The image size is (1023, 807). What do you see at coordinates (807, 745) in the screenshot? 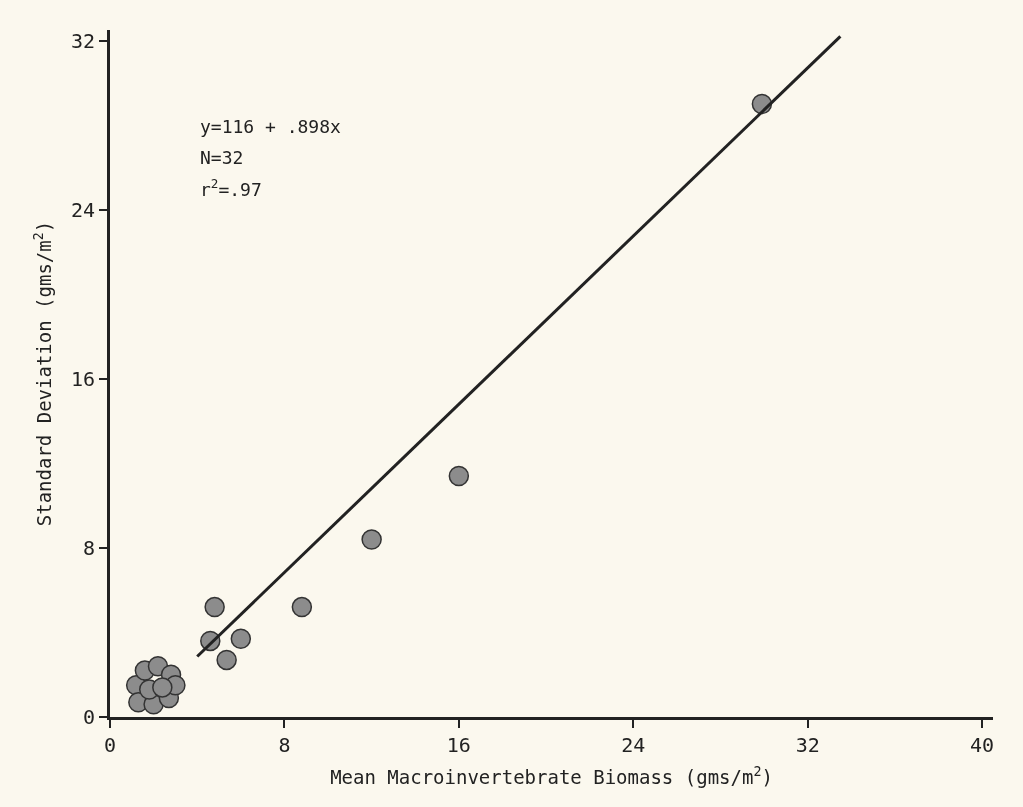
I see `x-tick-label: 32` at bounding box center [807, 745].